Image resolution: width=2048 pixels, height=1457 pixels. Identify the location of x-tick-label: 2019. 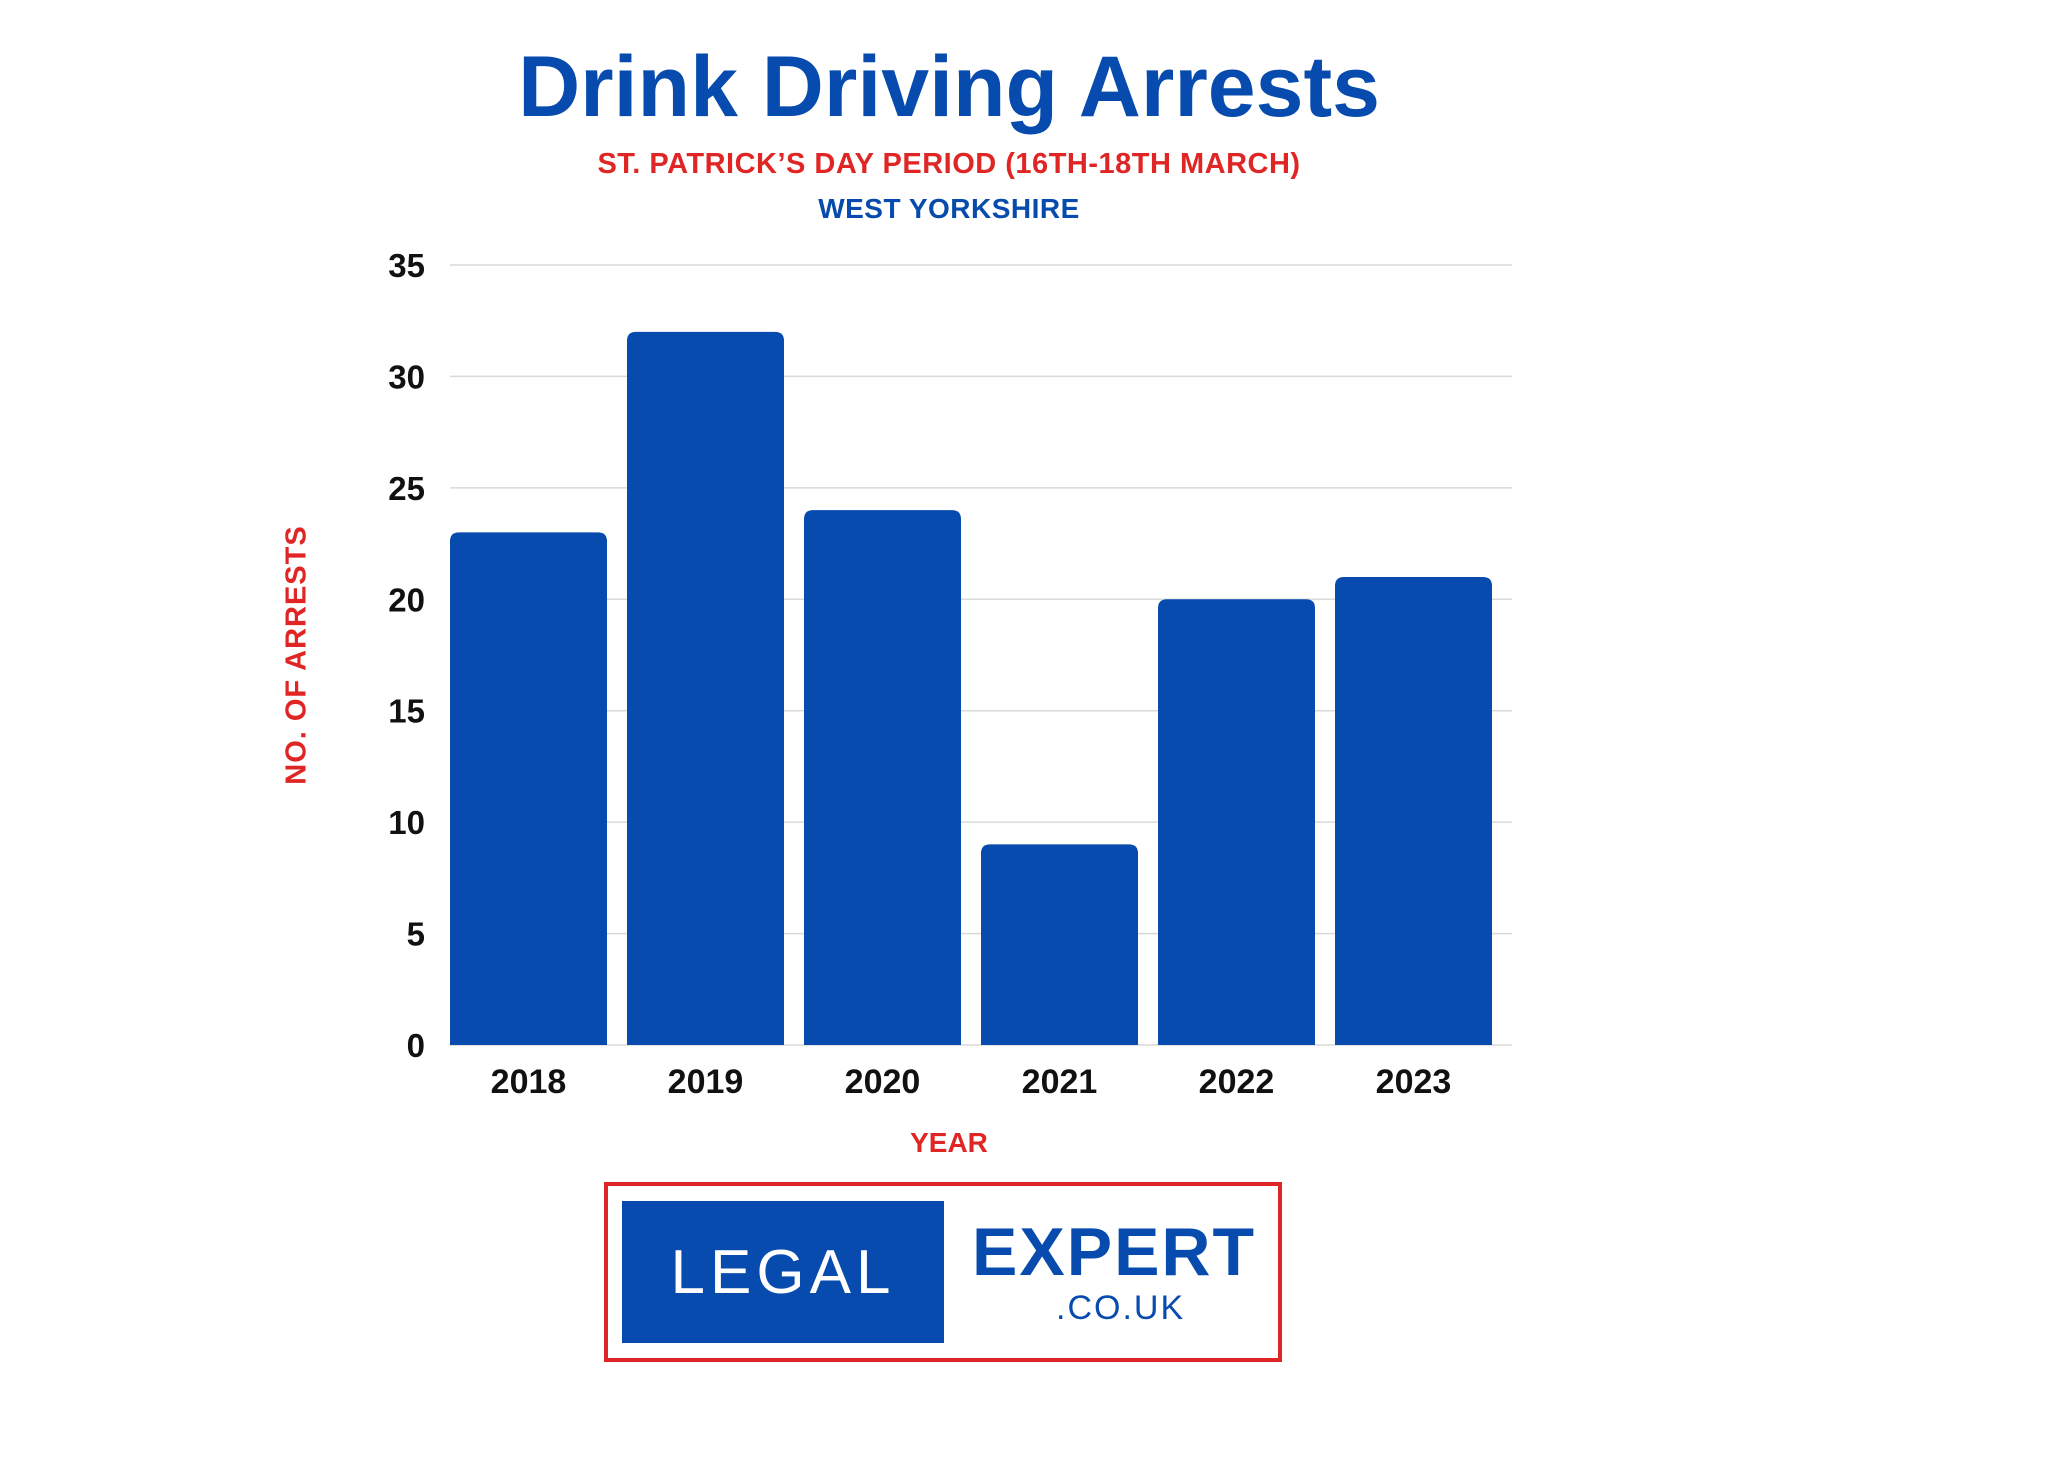
(706, 1082).